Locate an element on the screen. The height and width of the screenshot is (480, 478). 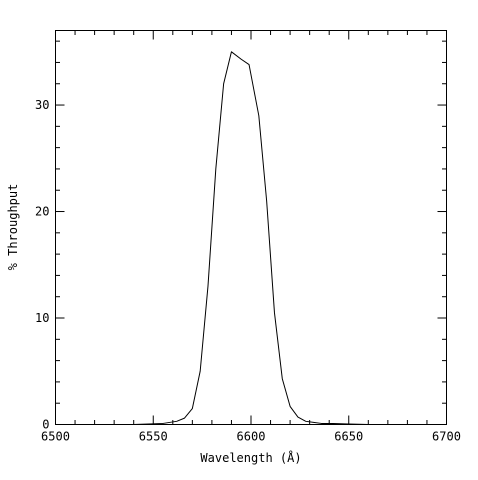
x-axis-label: Wavelength (Å) is located at coordinates (250, 457).